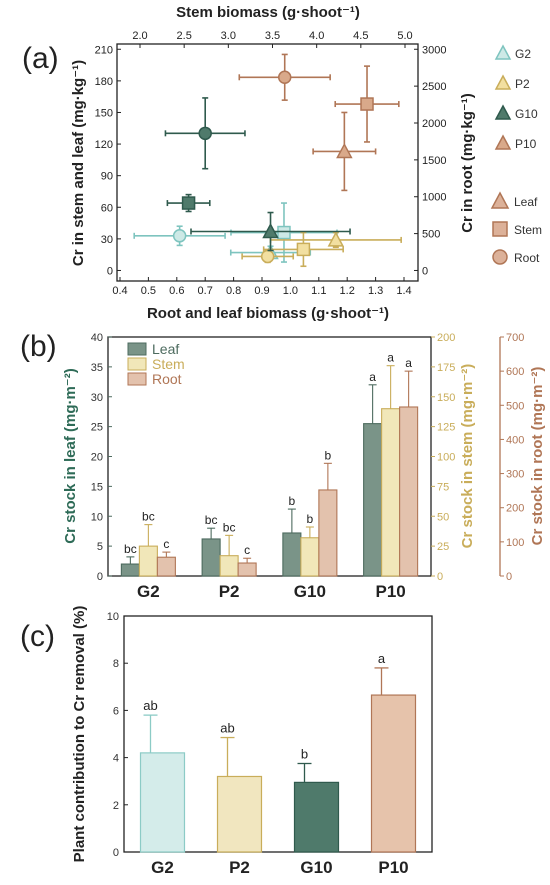 The image size is (550, 885). Describe the element at coordinates (316, 817) in the screenshot. I see `bar-g10` at that location.